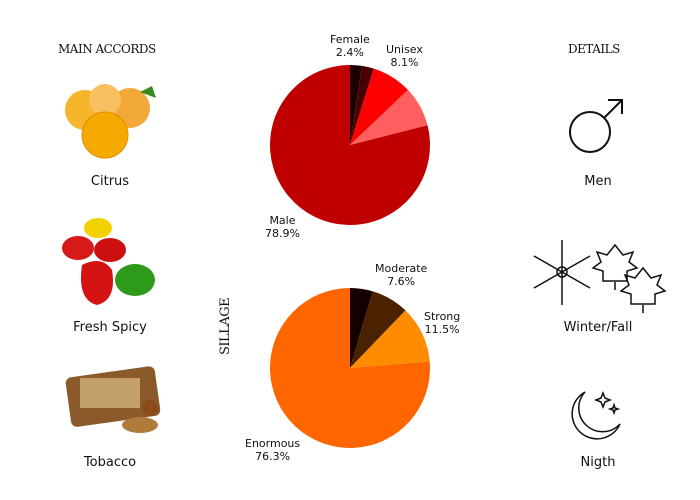  What do you see at coordinates (596, 415) in the screenshot?
I see `moon-stars-icon` at bounding box center [596, 415].